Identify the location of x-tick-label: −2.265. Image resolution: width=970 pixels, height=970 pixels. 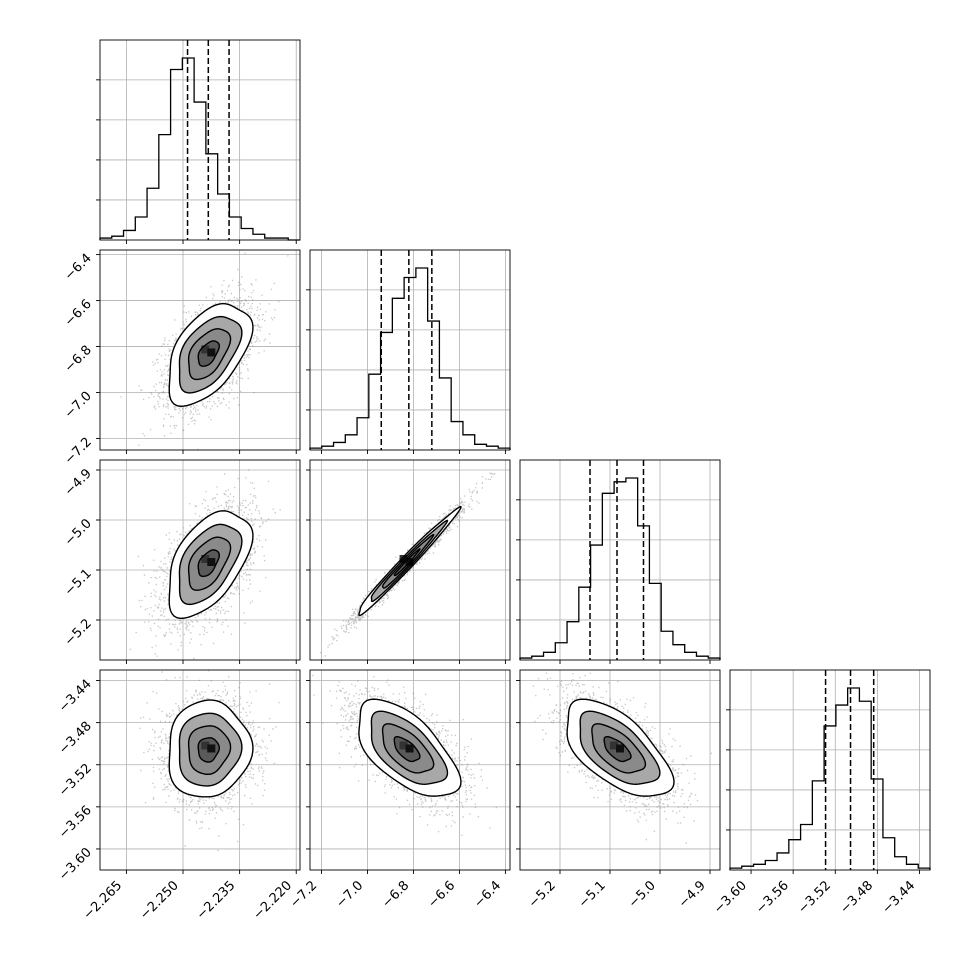
(103, 900).